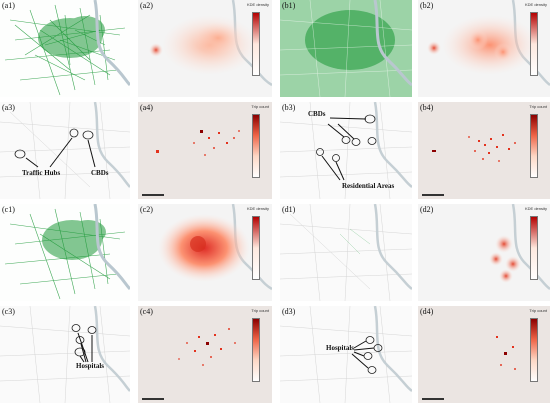  I want to click on panel-label: (c4), so click(146, 311).